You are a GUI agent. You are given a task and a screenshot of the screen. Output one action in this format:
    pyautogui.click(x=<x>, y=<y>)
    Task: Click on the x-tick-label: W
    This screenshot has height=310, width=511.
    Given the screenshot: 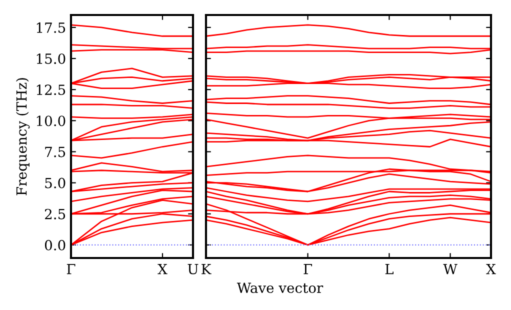 What is the action you would take?
    pyautogui.click(x=450, y=269)
    